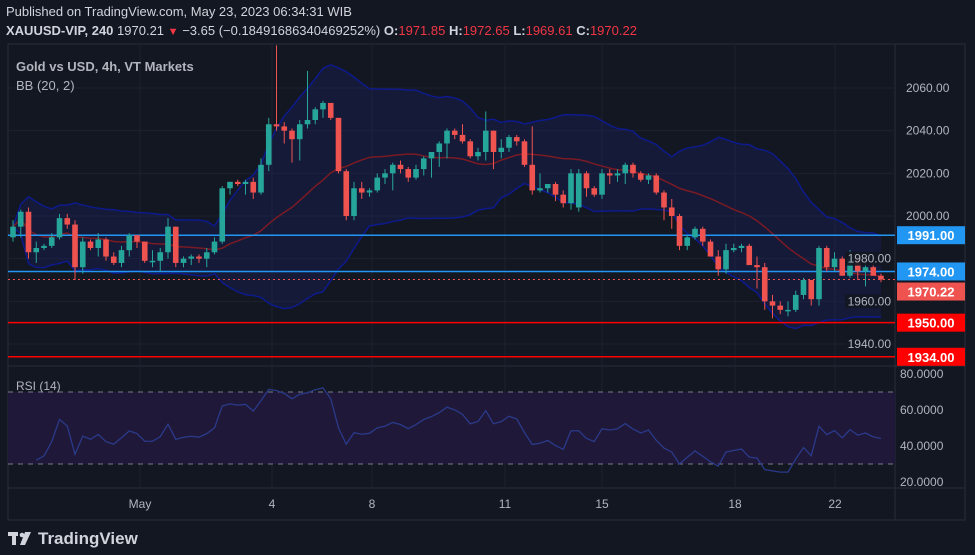 Image resolution: width=975 pixels, height=555 pixels. Describe the element at coordinates (422, 30) in the screenshot. I see `open-value: 1971.85` at that location.